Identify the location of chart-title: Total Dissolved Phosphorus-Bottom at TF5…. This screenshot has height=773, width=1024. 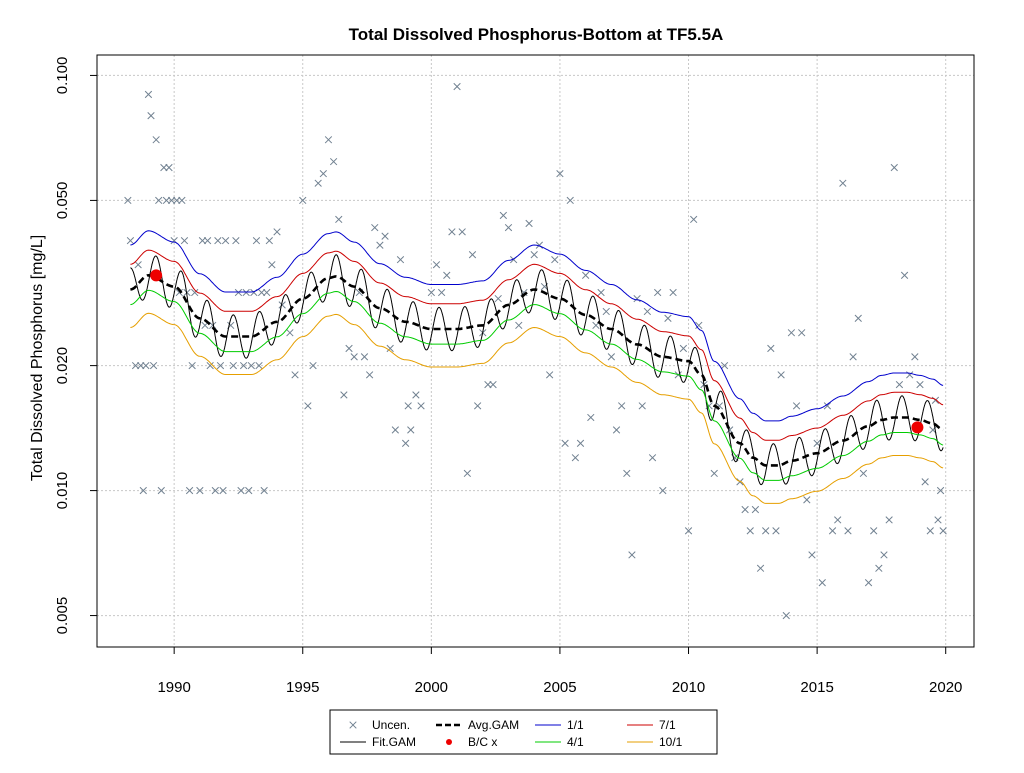
(536, 34).